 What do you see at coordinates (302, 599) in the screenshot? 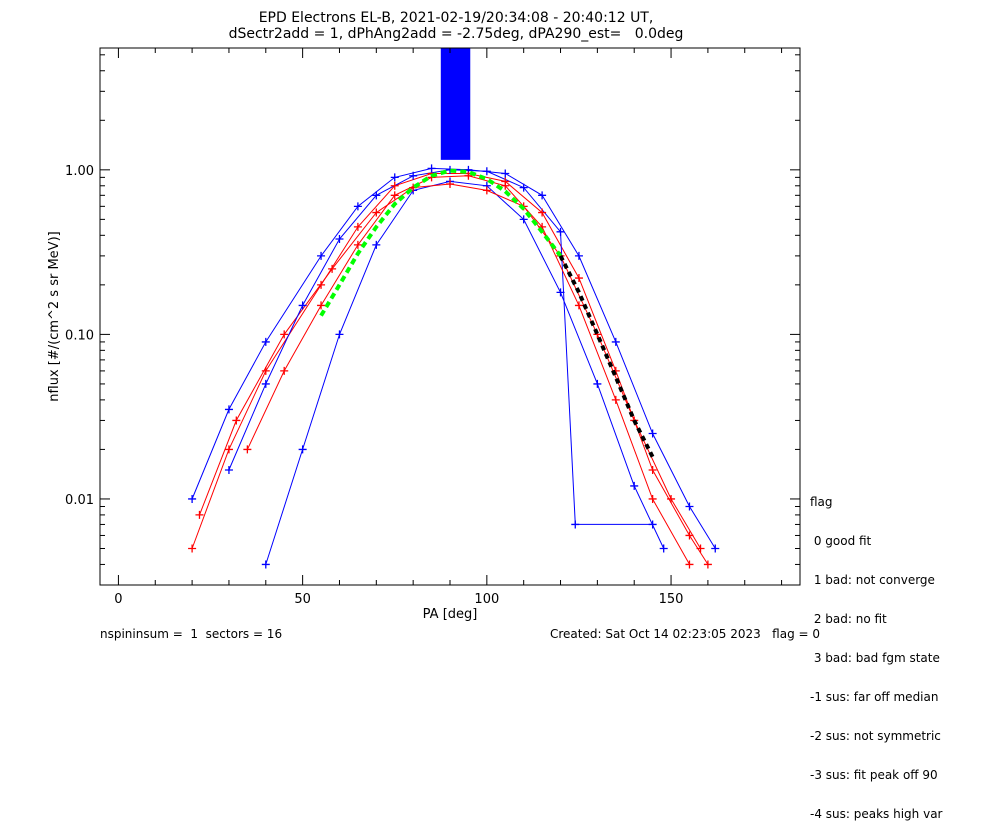
I see `x-tick-label: 50` at bounding box center [302, 599].